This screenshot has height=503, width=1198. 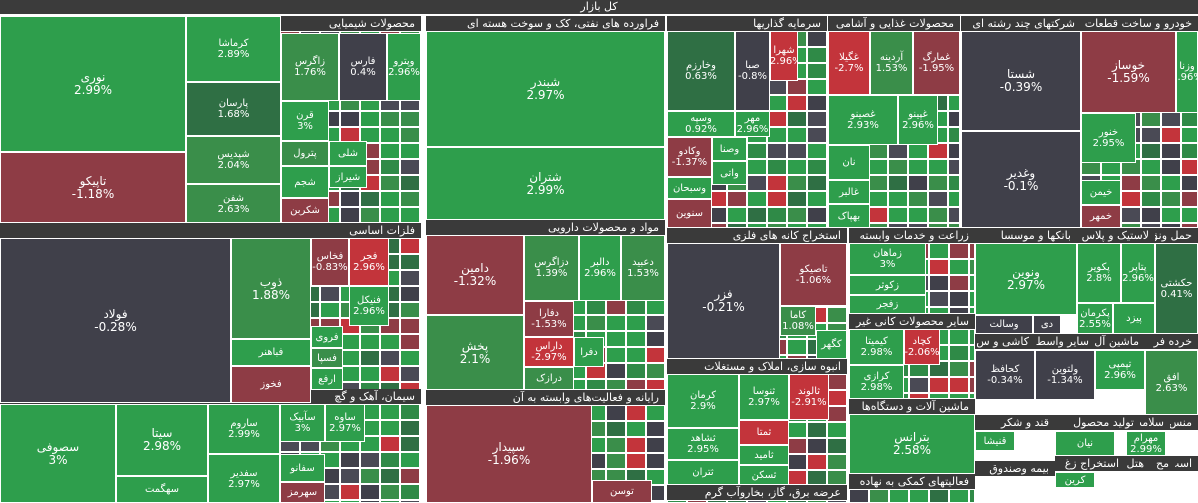 What do you see at coordinates (509, 454) in the screenshot?
I see `stock-tile: سپیدار -1.96%` at bounding box center [509, 454].